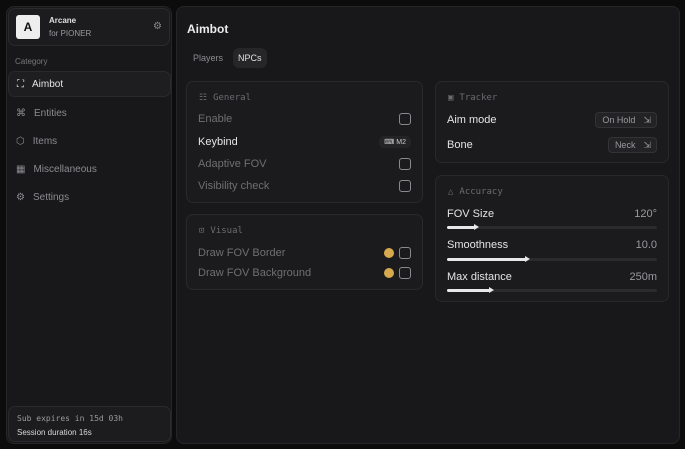 The width and height of the screenshot is (685, 449). What do you see at coordinates (89, 113) in the screenshot?
I see `sidebar-item-entities: ⌘ Entities` at bounding box center [89, 113].